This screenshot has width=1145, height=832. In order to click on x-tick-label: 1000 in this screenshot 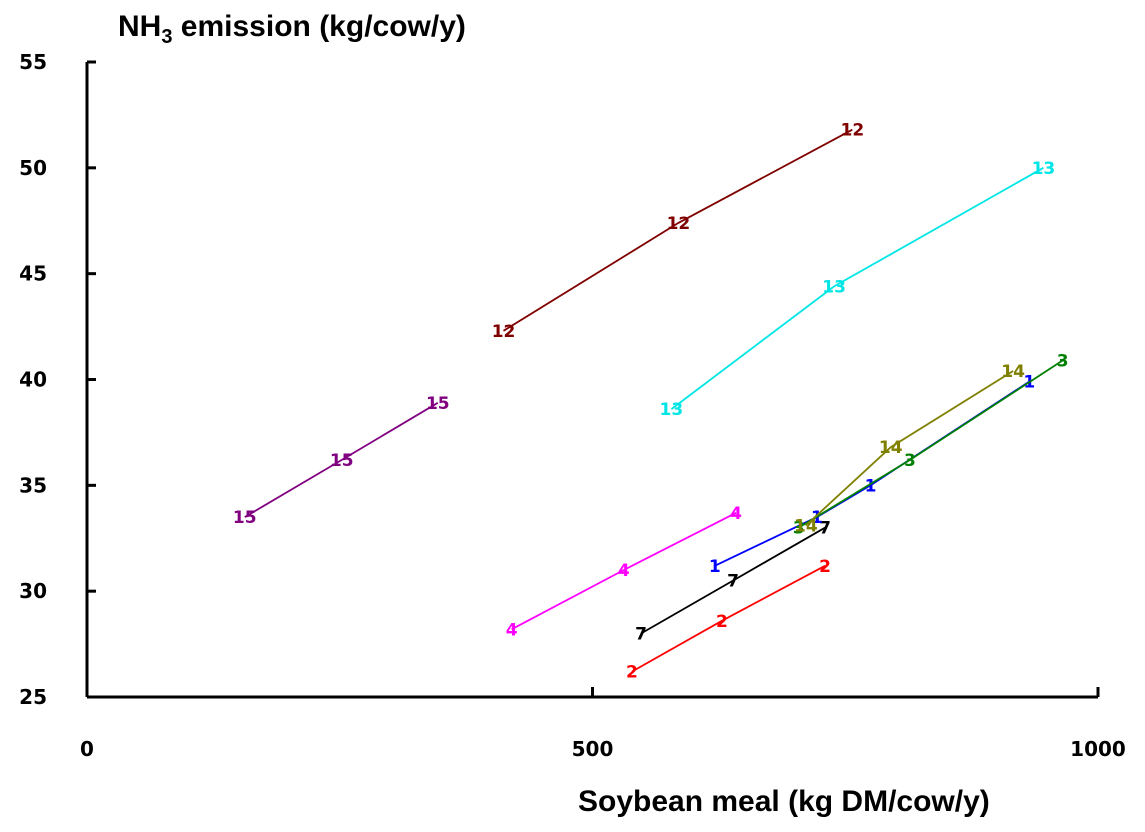, I will do `click(1098, 749)`.